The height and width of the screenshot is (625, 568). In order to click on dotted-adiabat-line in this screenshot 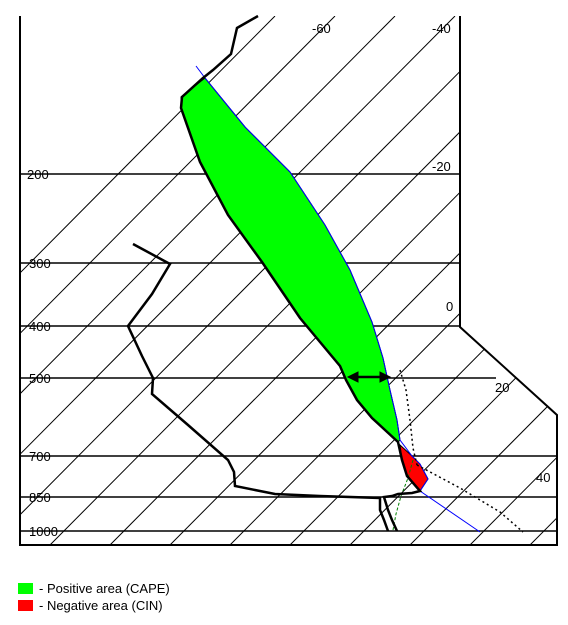, I will do `click(408, 417)`.